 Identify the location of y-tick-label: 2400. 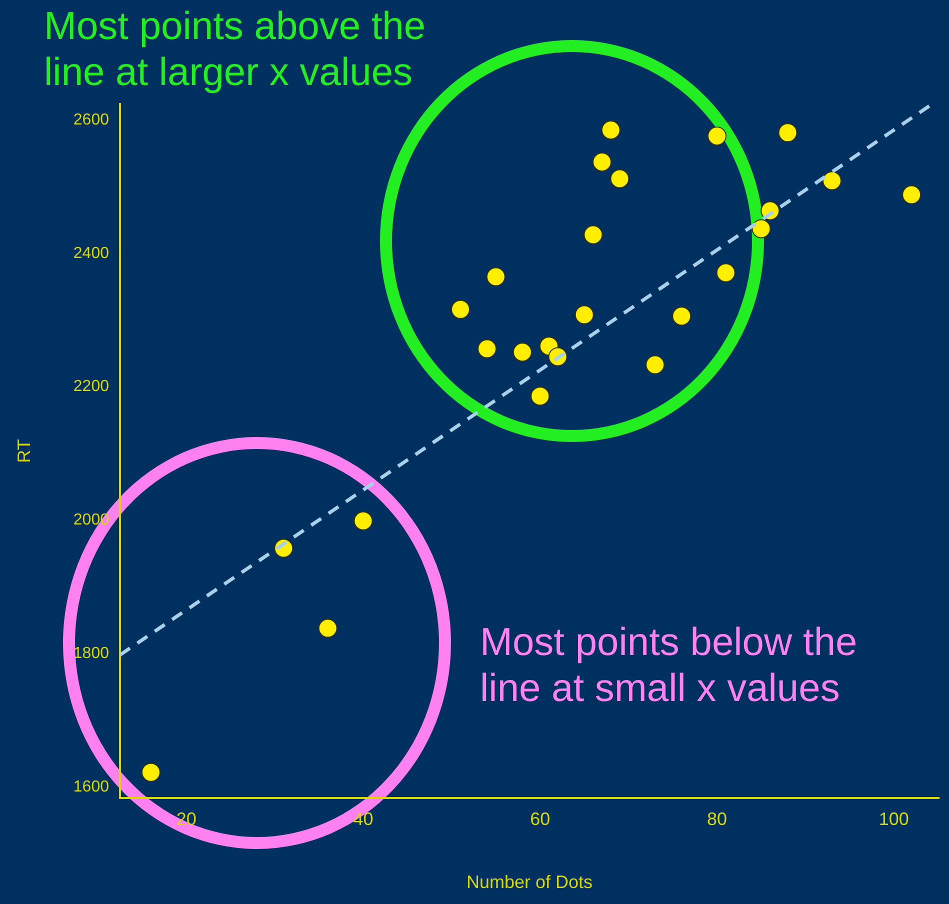
(91, 253).